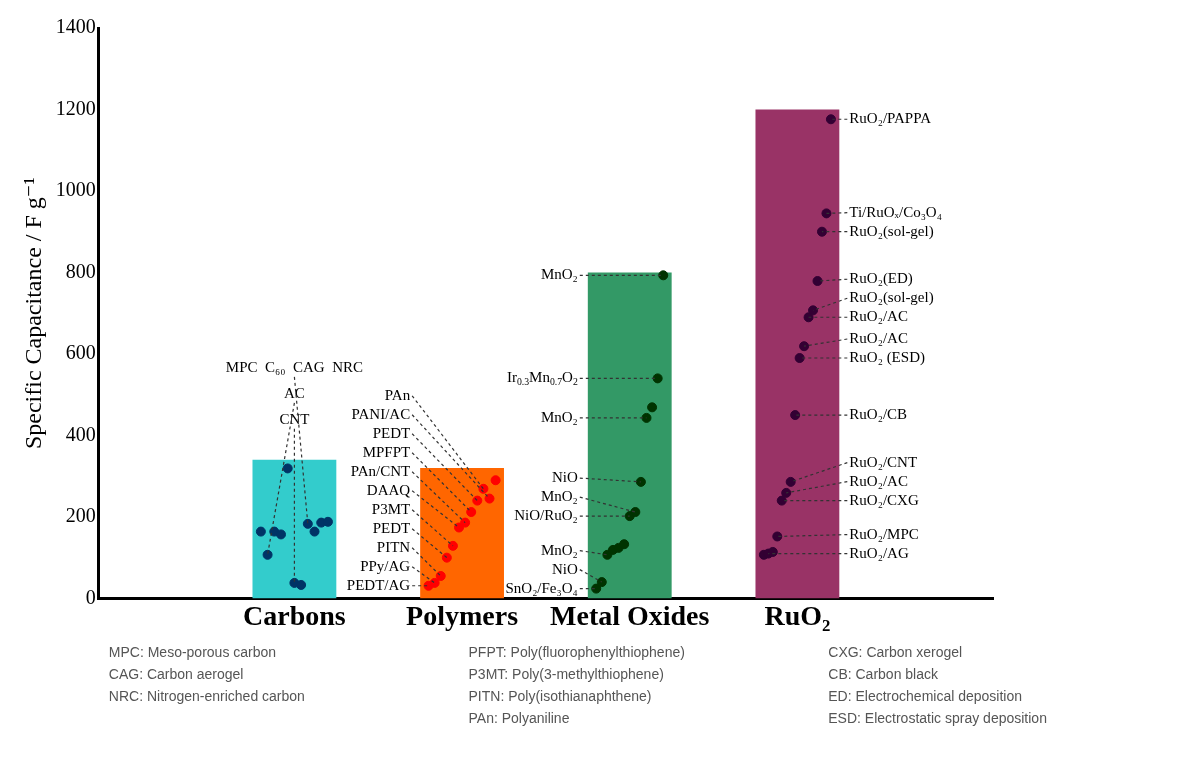 The image size is (1188, 758). Describe the element at coordinates (206, 674) in the screenshot. I see `text: MPC: Meso-porous carbon CAG: Carbon aerogel NRC: Nitrogen-enriched carbon` at that location.